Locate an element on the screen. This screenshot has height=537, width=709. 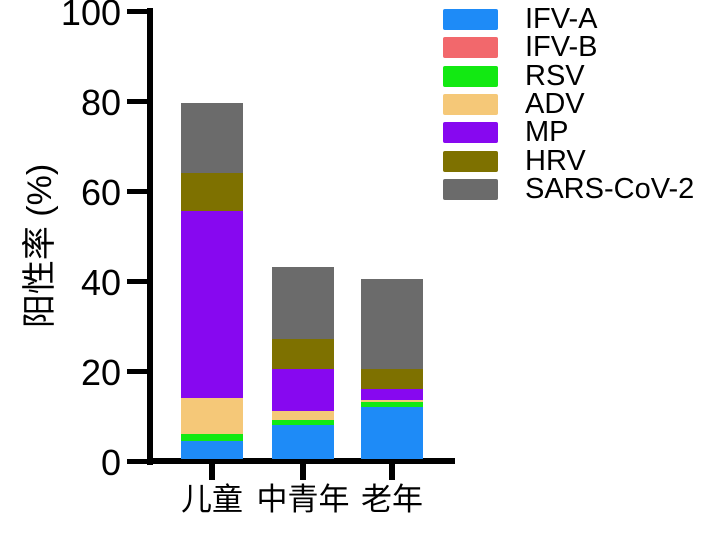
y-tick-label: 80 is located at coordinates (100, 102).